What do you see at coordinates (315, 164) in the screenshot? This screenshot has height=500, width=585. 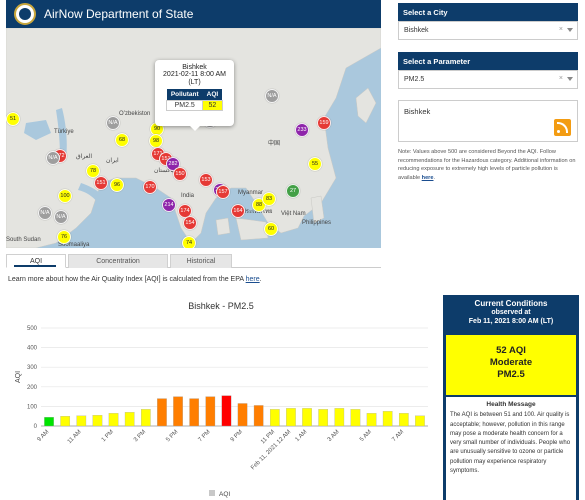 I see `aqi-station-marker: 55` at bounding box center [315, 164].